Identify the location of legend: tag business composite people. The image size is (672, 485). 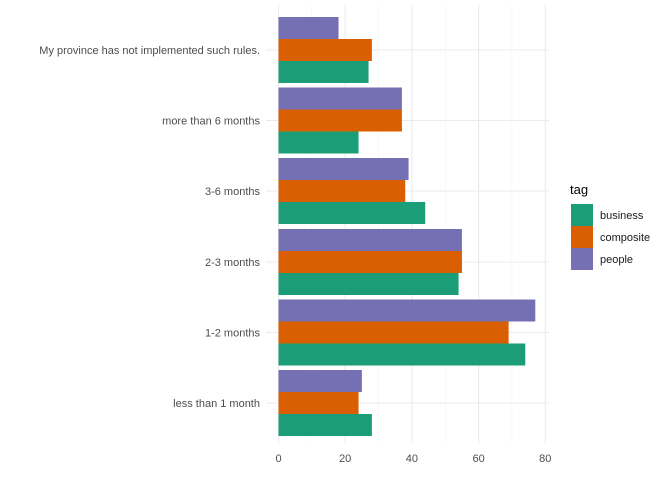
(610, 226).